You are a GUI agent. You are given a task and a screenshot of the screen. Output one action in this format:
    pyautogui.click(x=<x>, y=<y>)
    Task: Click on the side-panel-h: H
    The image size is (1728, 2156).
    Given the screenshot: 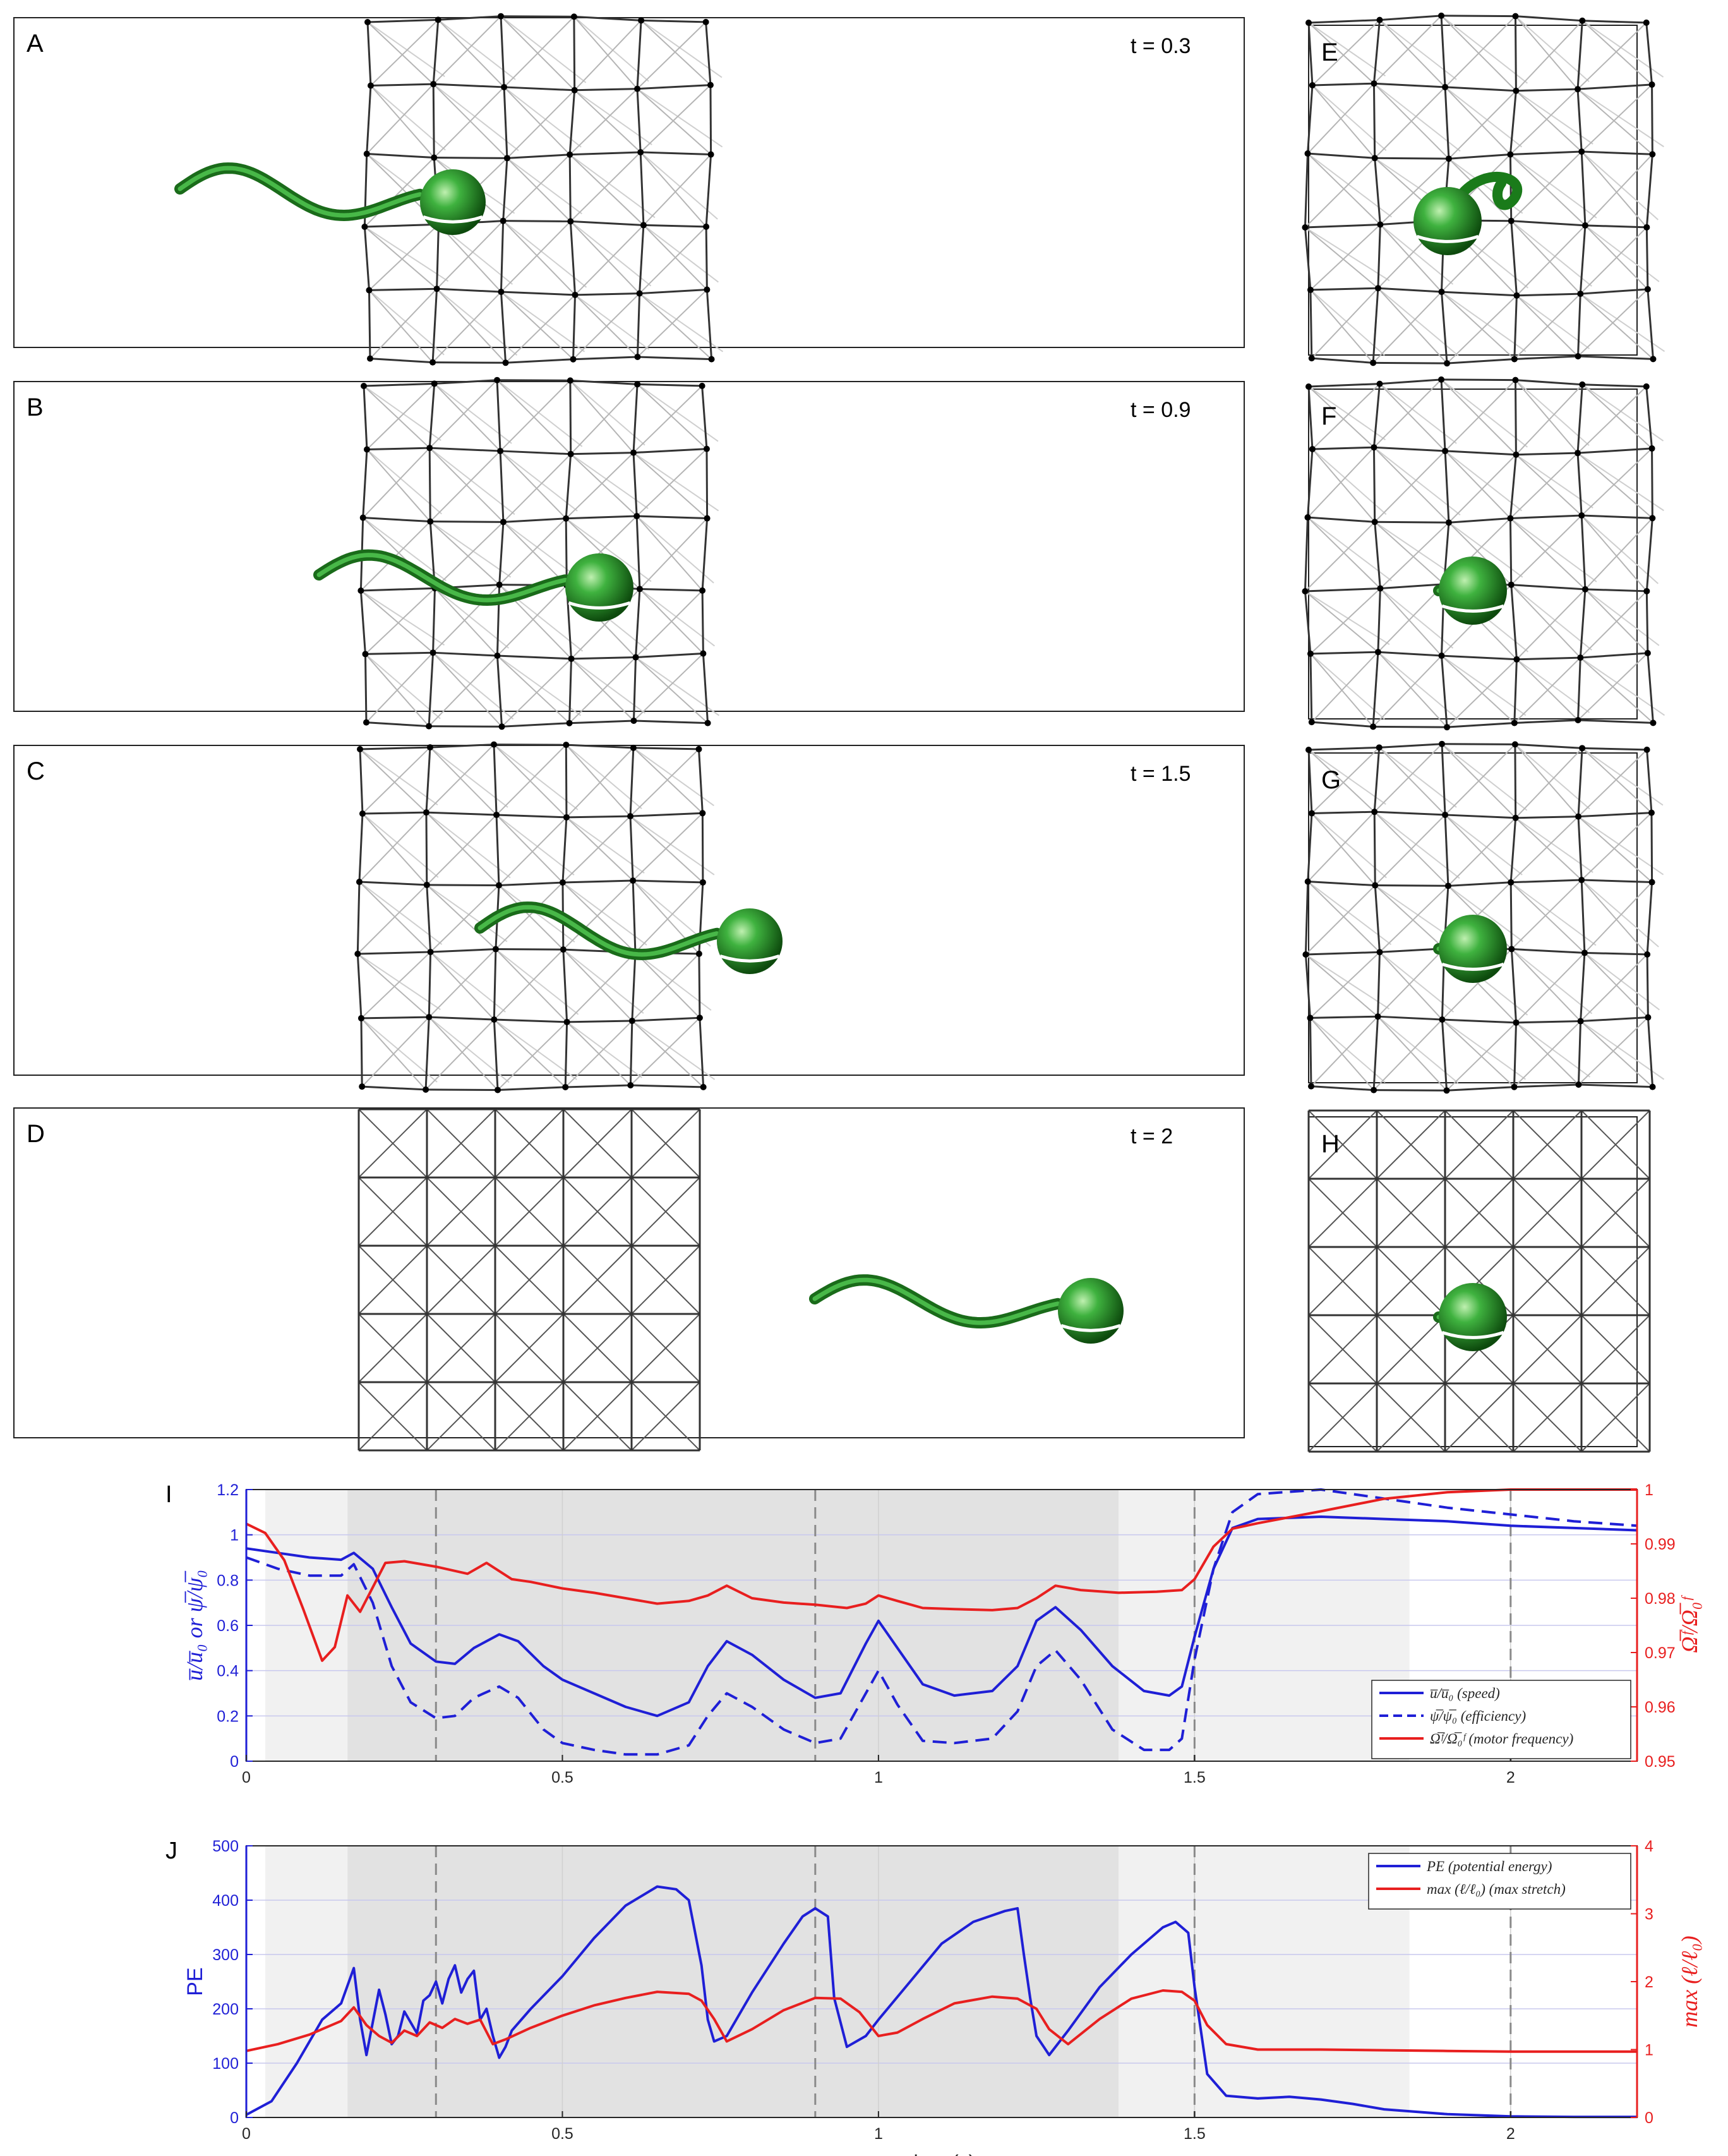 What is the action you would take?
    pyautogui.click(x=1479, y=1281)
    